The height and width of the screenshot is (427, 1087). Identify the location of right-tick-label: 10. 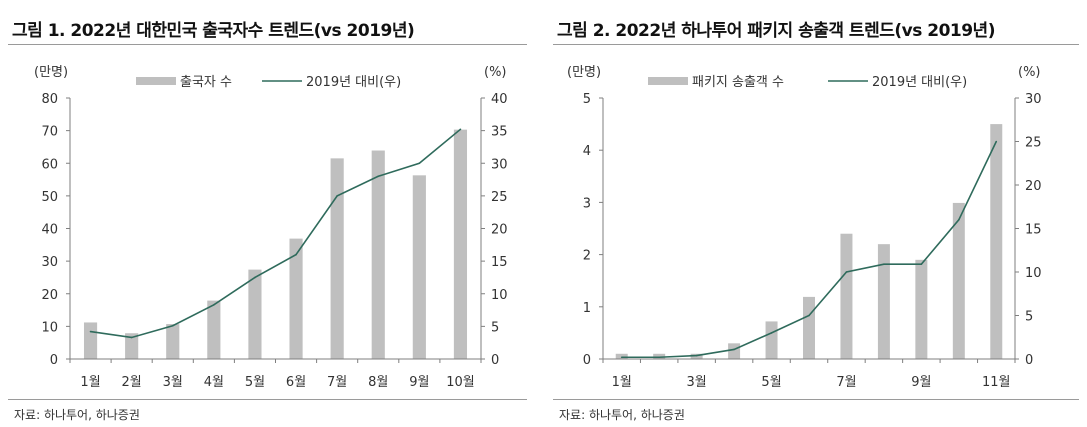
(1033, 273).